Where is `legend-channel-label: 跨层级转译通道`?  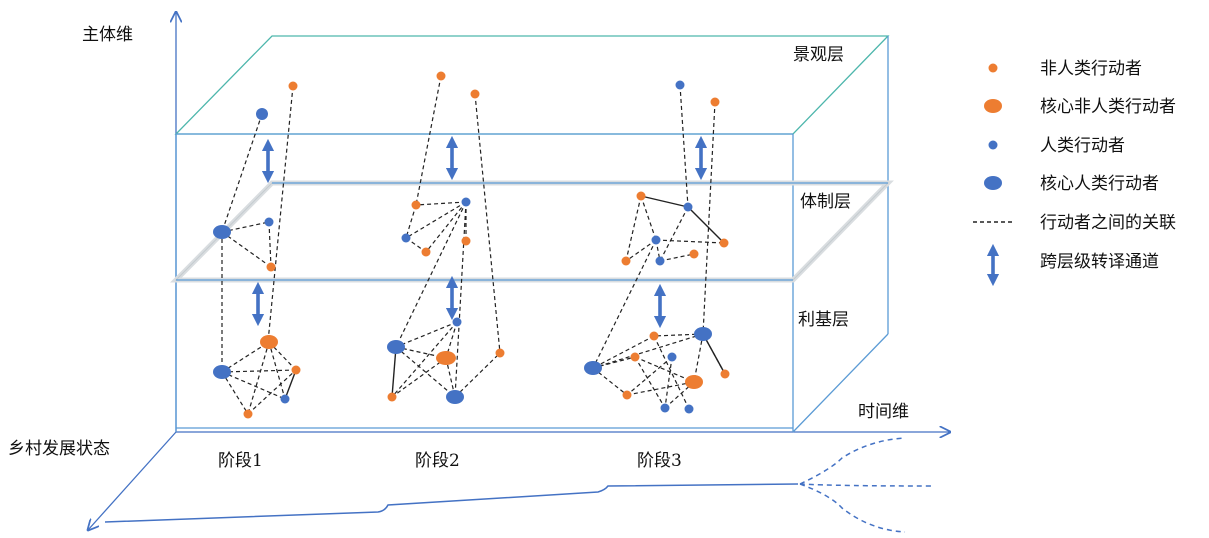
legend-channel-label: 跨层级转译通道 is located at coordinates (1099, 262).